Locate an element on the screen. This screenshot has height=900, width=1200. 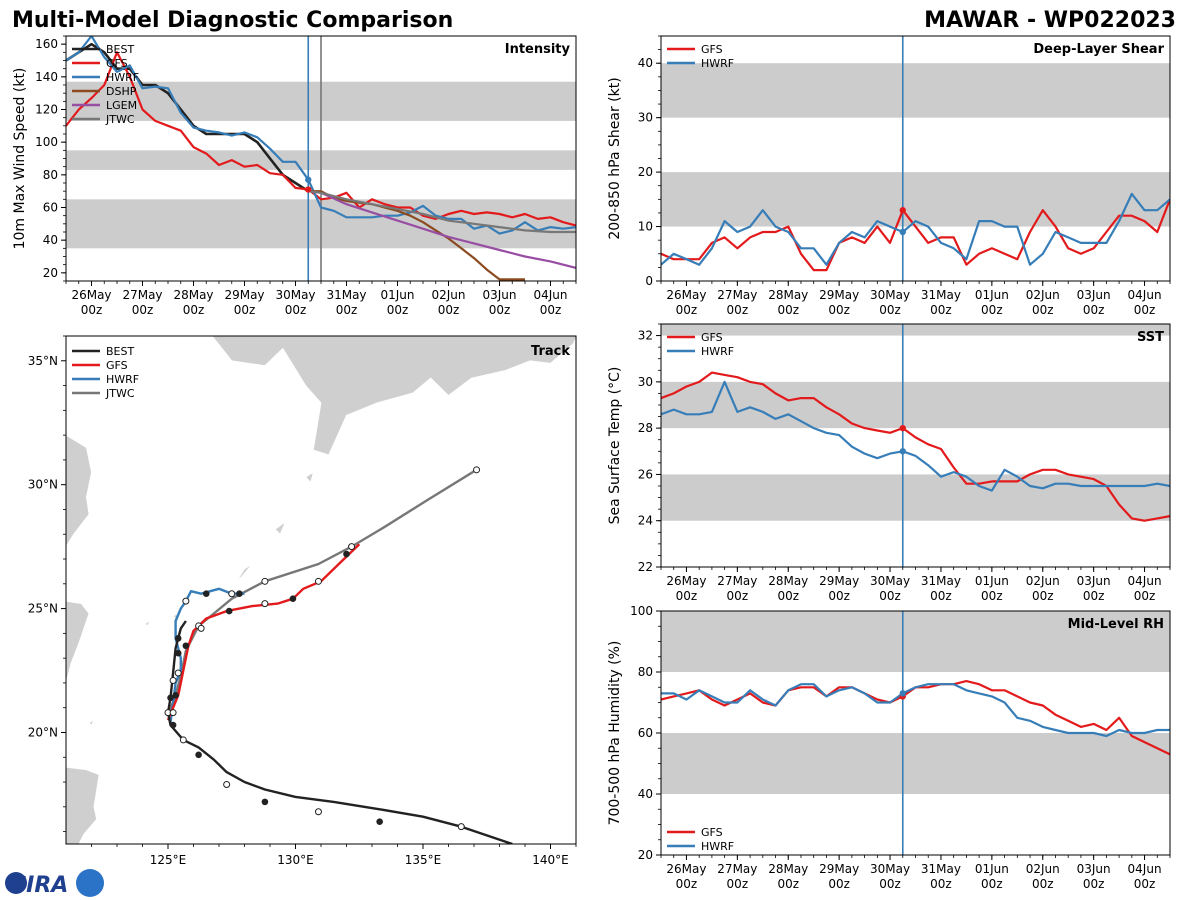
series-group is located at coordinates (915, 717).